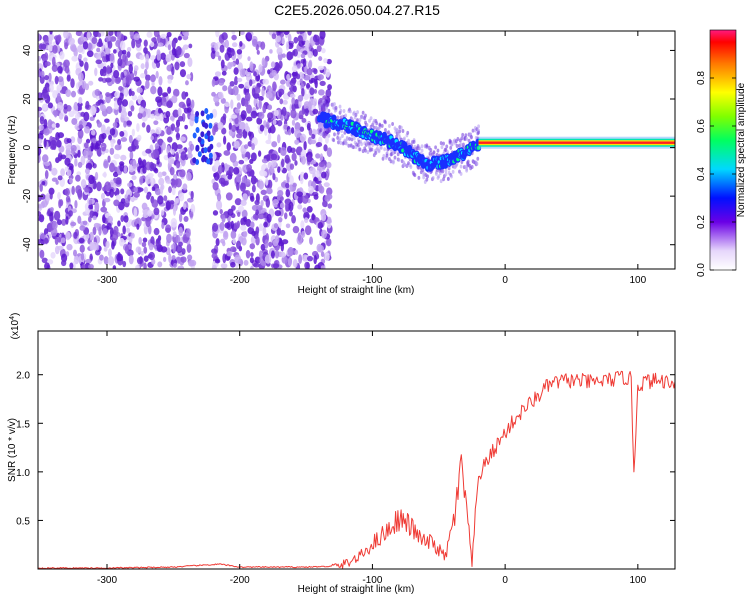 The height and width of the screenshot is (600, 750). Describe the element at coordinates (701, 126) in the screenshot. I see `colorbar-tick-label: 0.6` at that location.